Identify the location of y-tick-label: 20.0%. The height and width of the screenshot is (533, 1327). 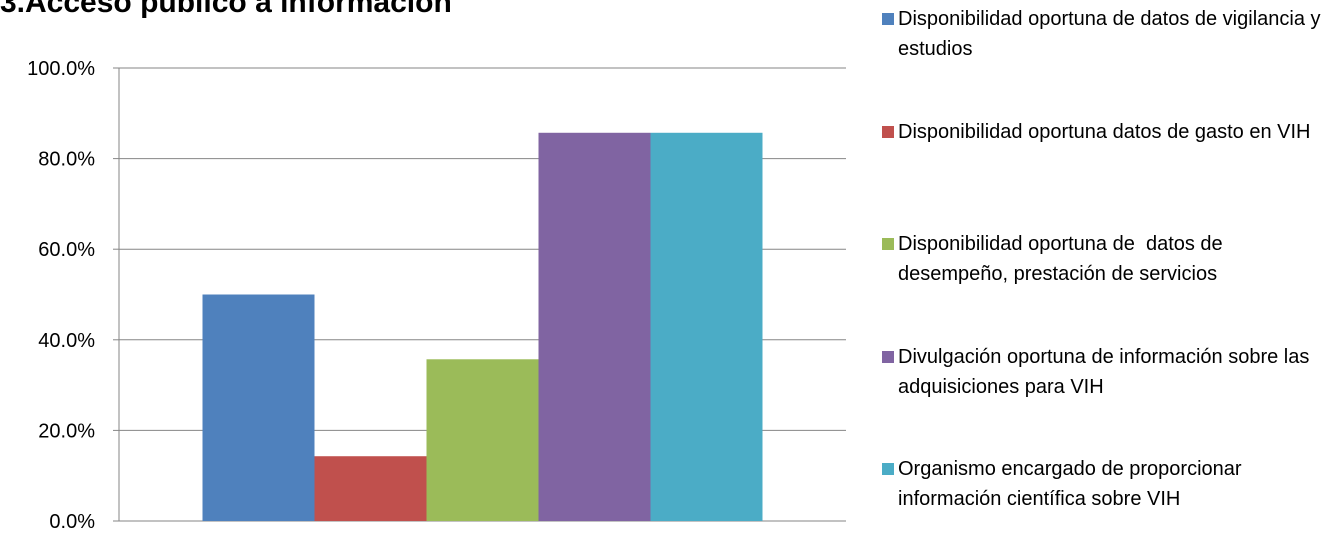
(66, 431).